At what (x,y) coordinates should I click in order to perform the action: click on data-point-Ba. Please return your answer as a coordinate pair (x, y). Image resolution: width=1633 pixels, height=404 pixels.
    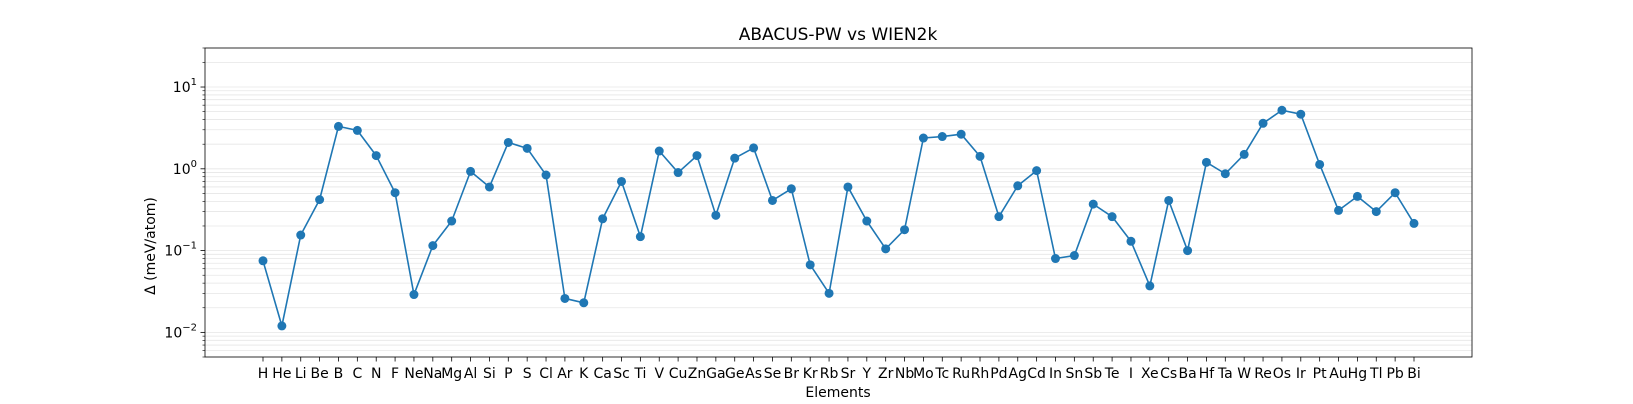
    Looking at the image, I should click on (1188, 251).